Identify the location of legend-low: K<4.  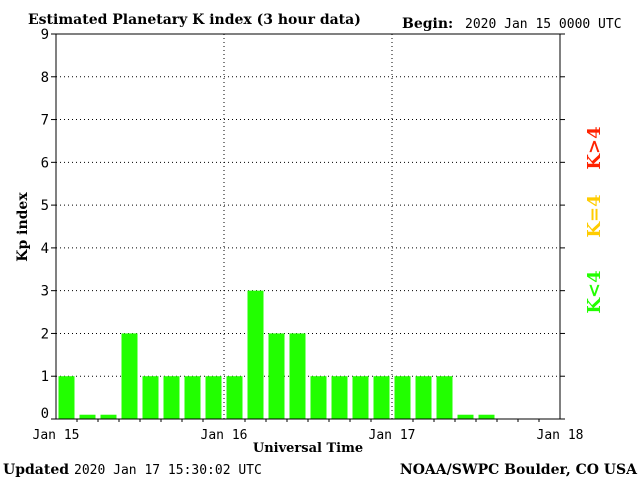
(594, 291).